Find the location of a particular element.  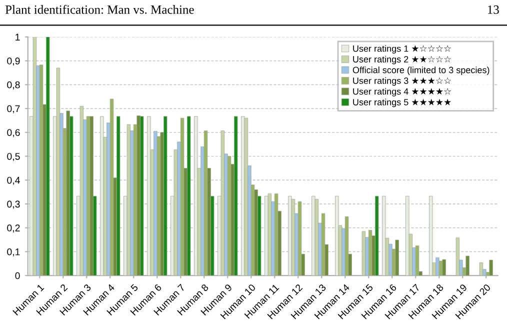

y-tick-label: 0 is located at coordinates (17, 276).